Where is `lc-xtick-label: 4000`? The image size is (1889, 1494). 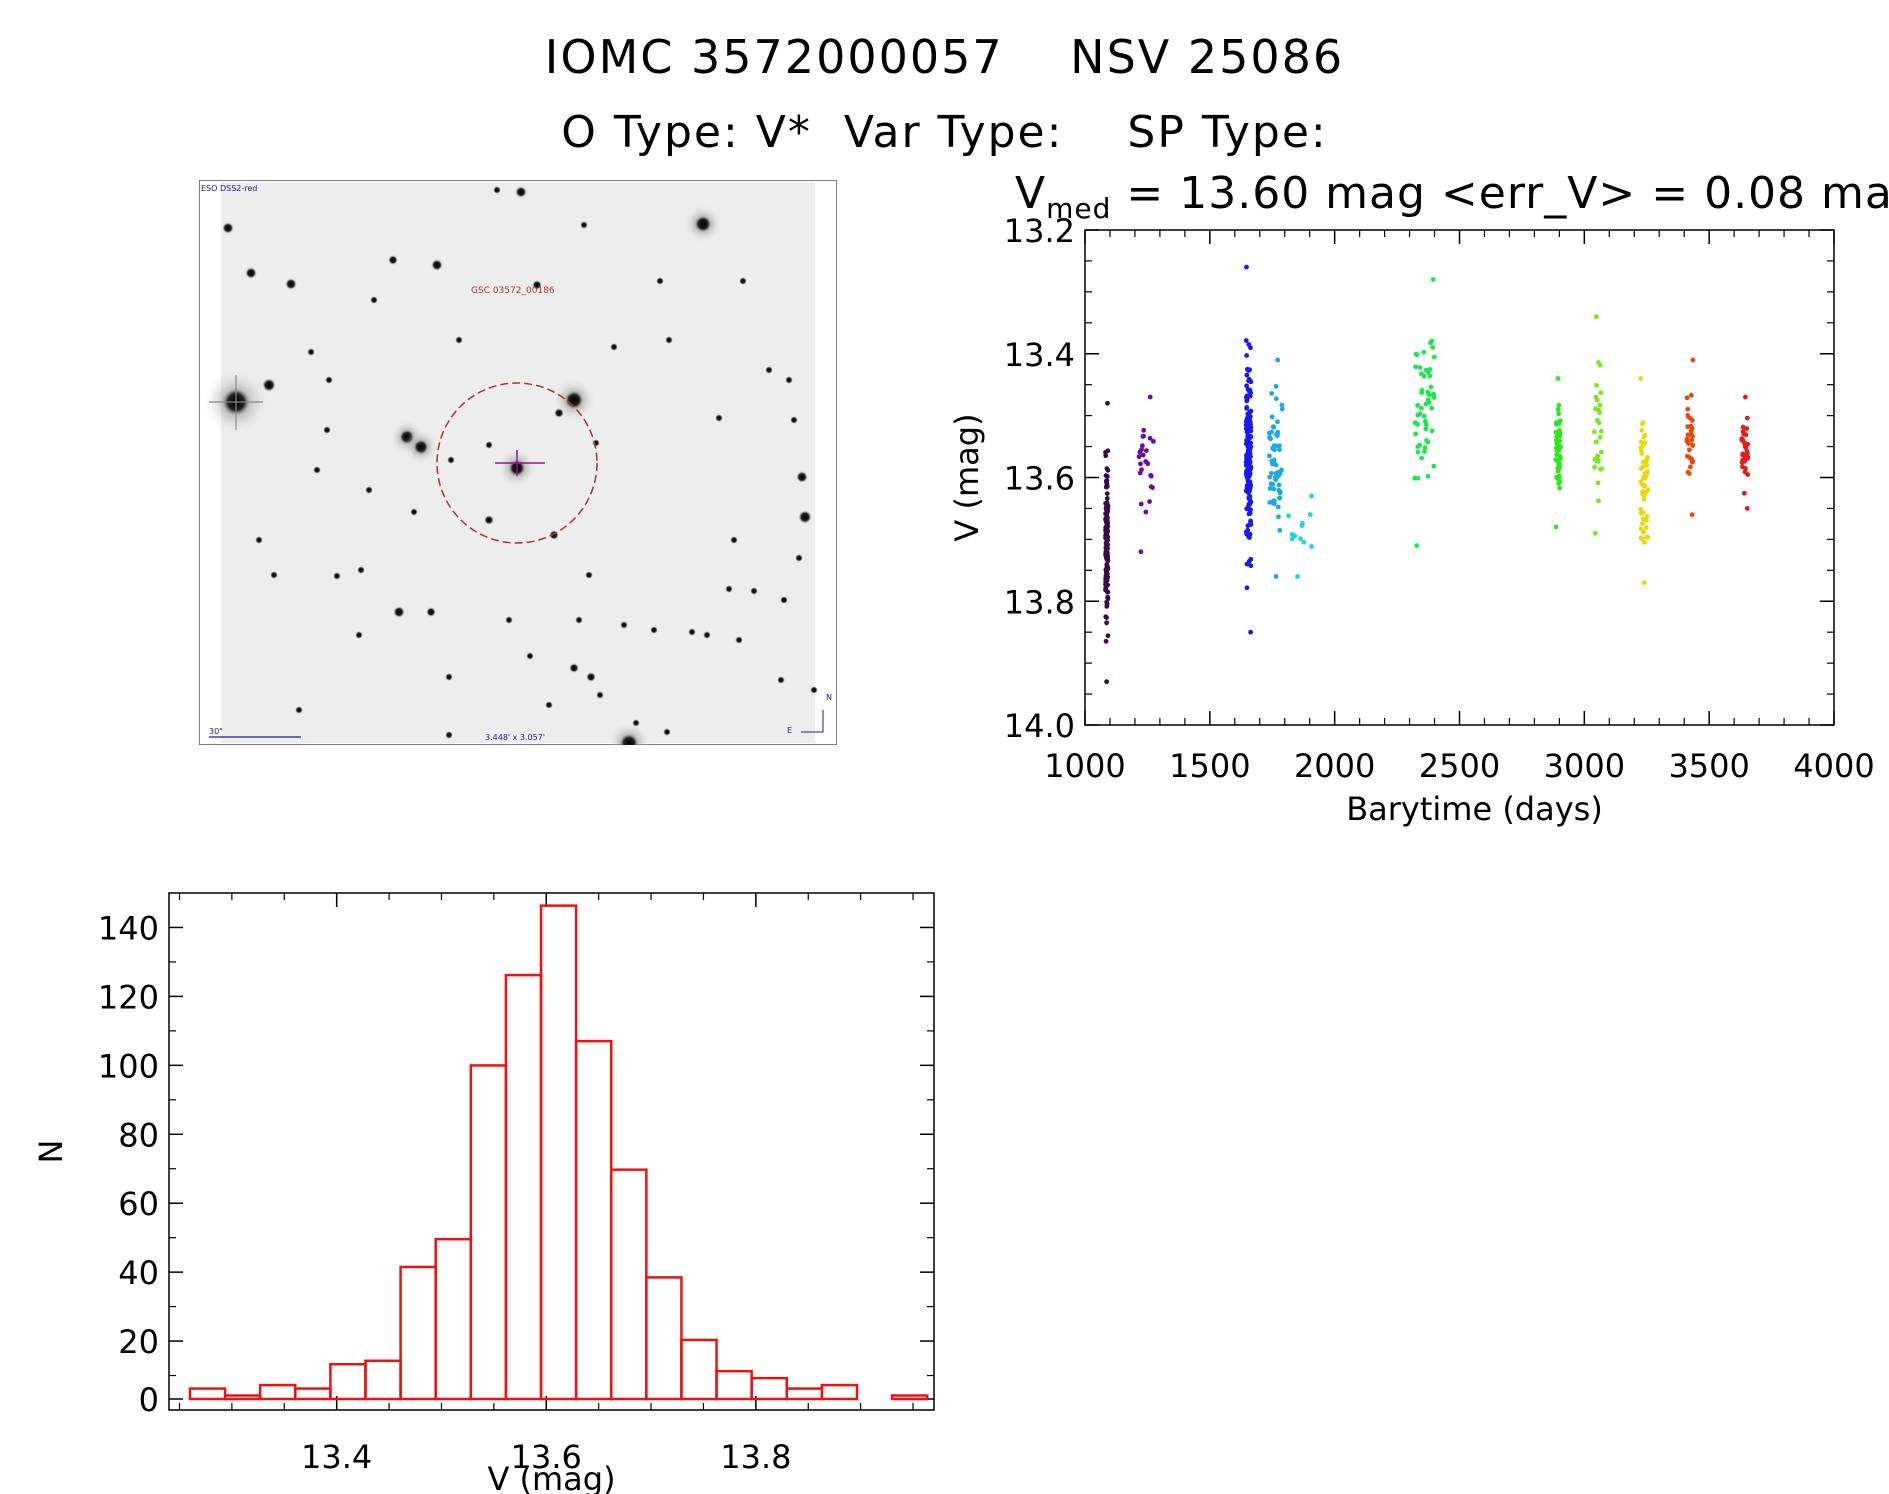
lc-xtick-label: 4000 is located at coordinates (1833, 766).